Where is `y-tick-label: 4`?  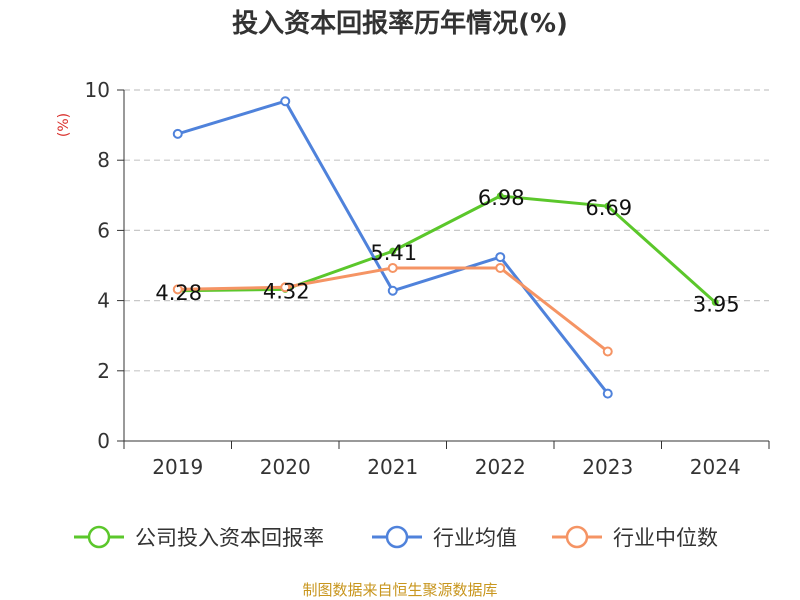
y-tick-label: 4 is located at coordinates (103, 301).